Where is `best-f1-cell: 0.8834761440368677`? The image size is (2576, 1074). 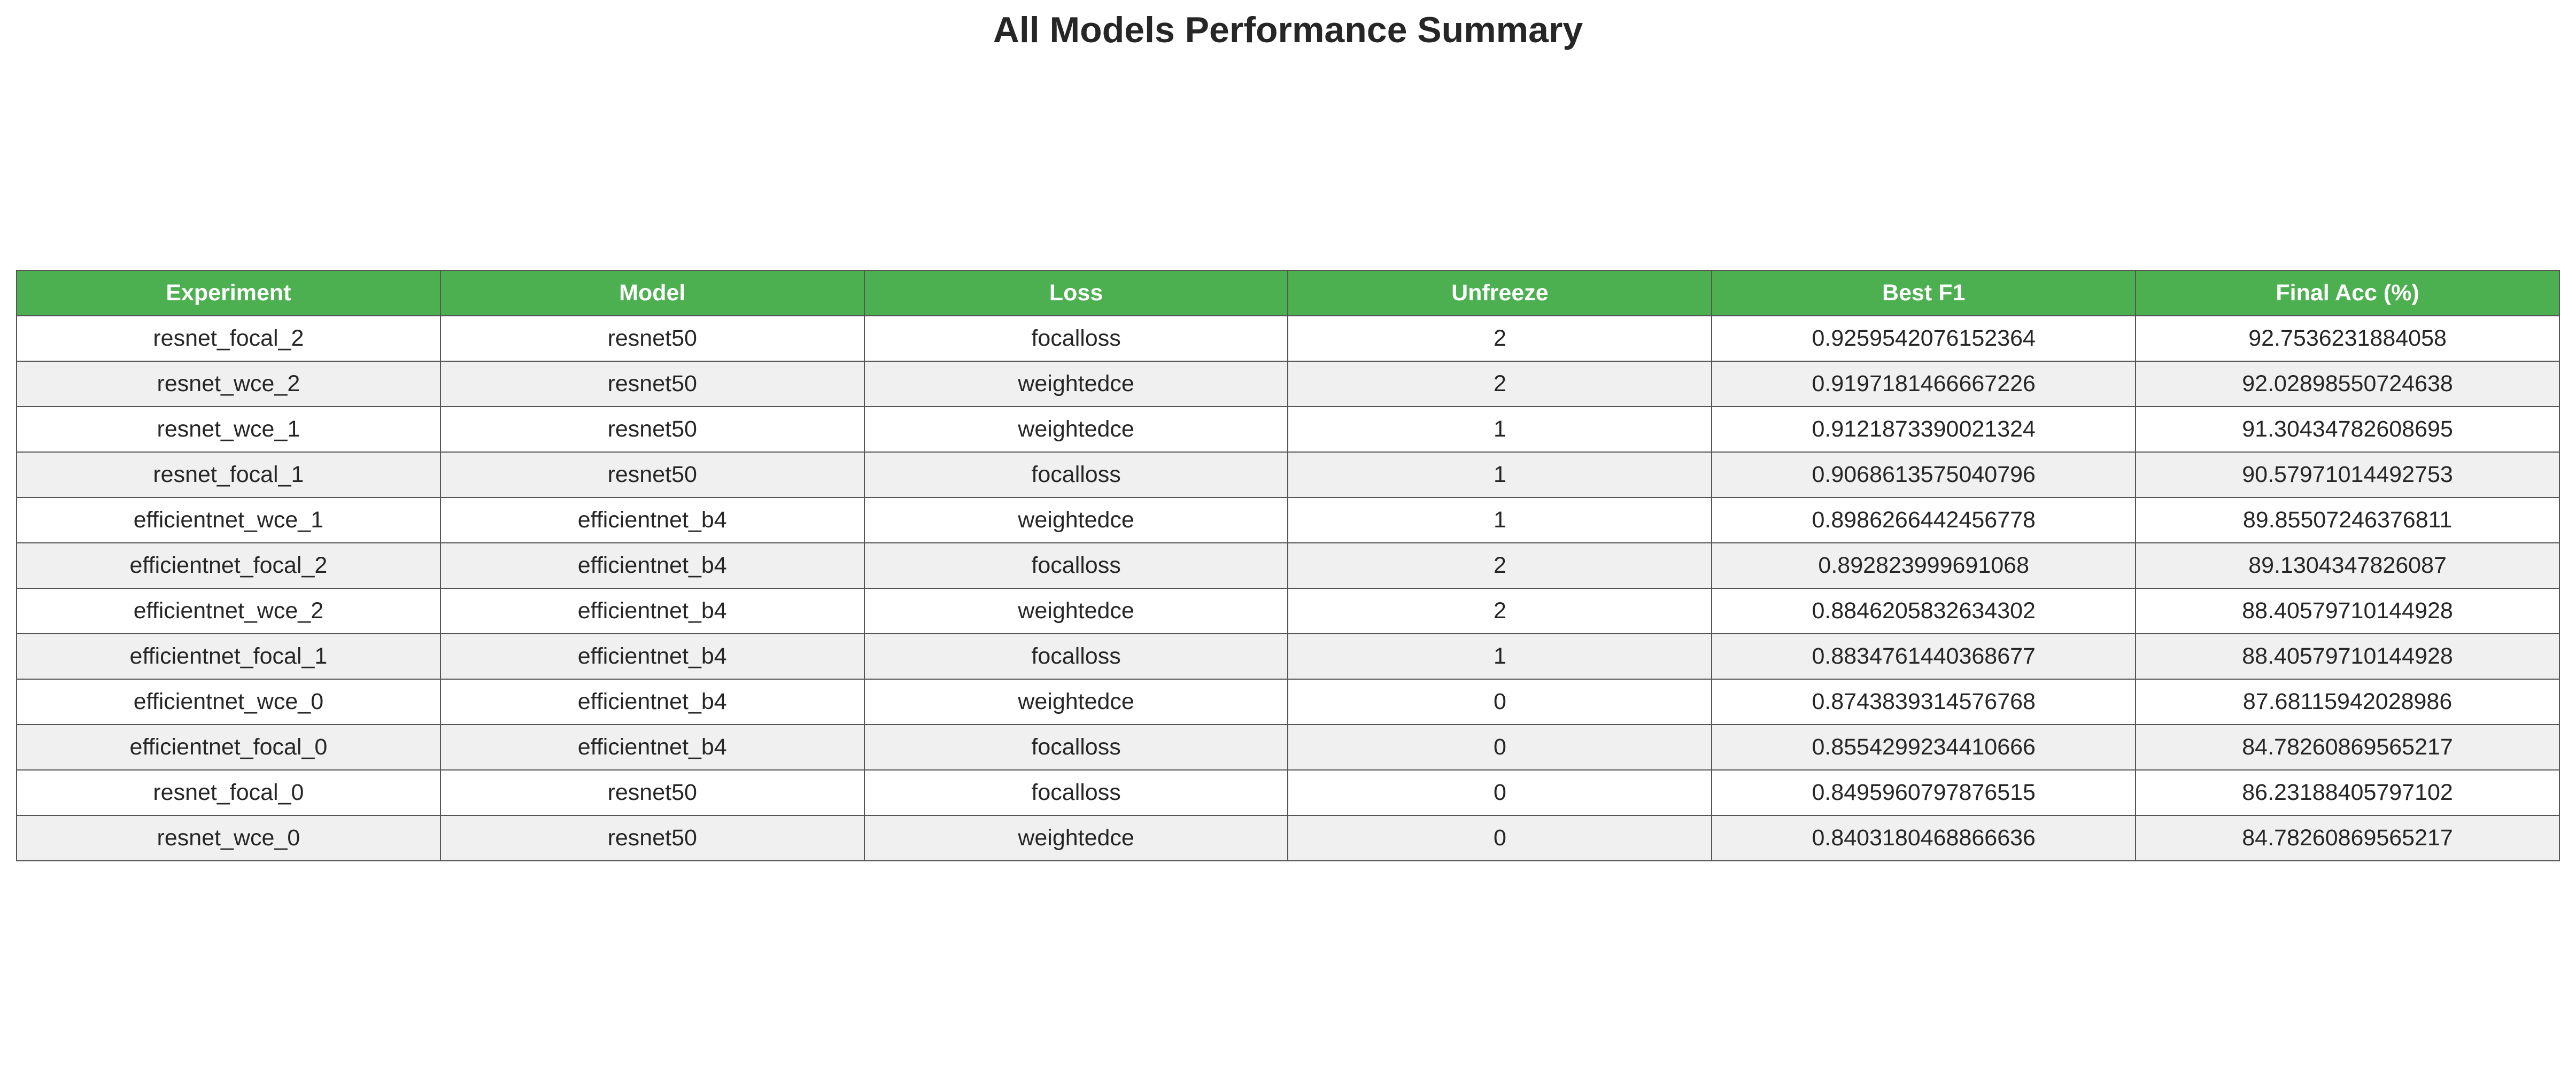
best-f1-cell: 0.8834761440368677 is located at coordinates (1924, 656).